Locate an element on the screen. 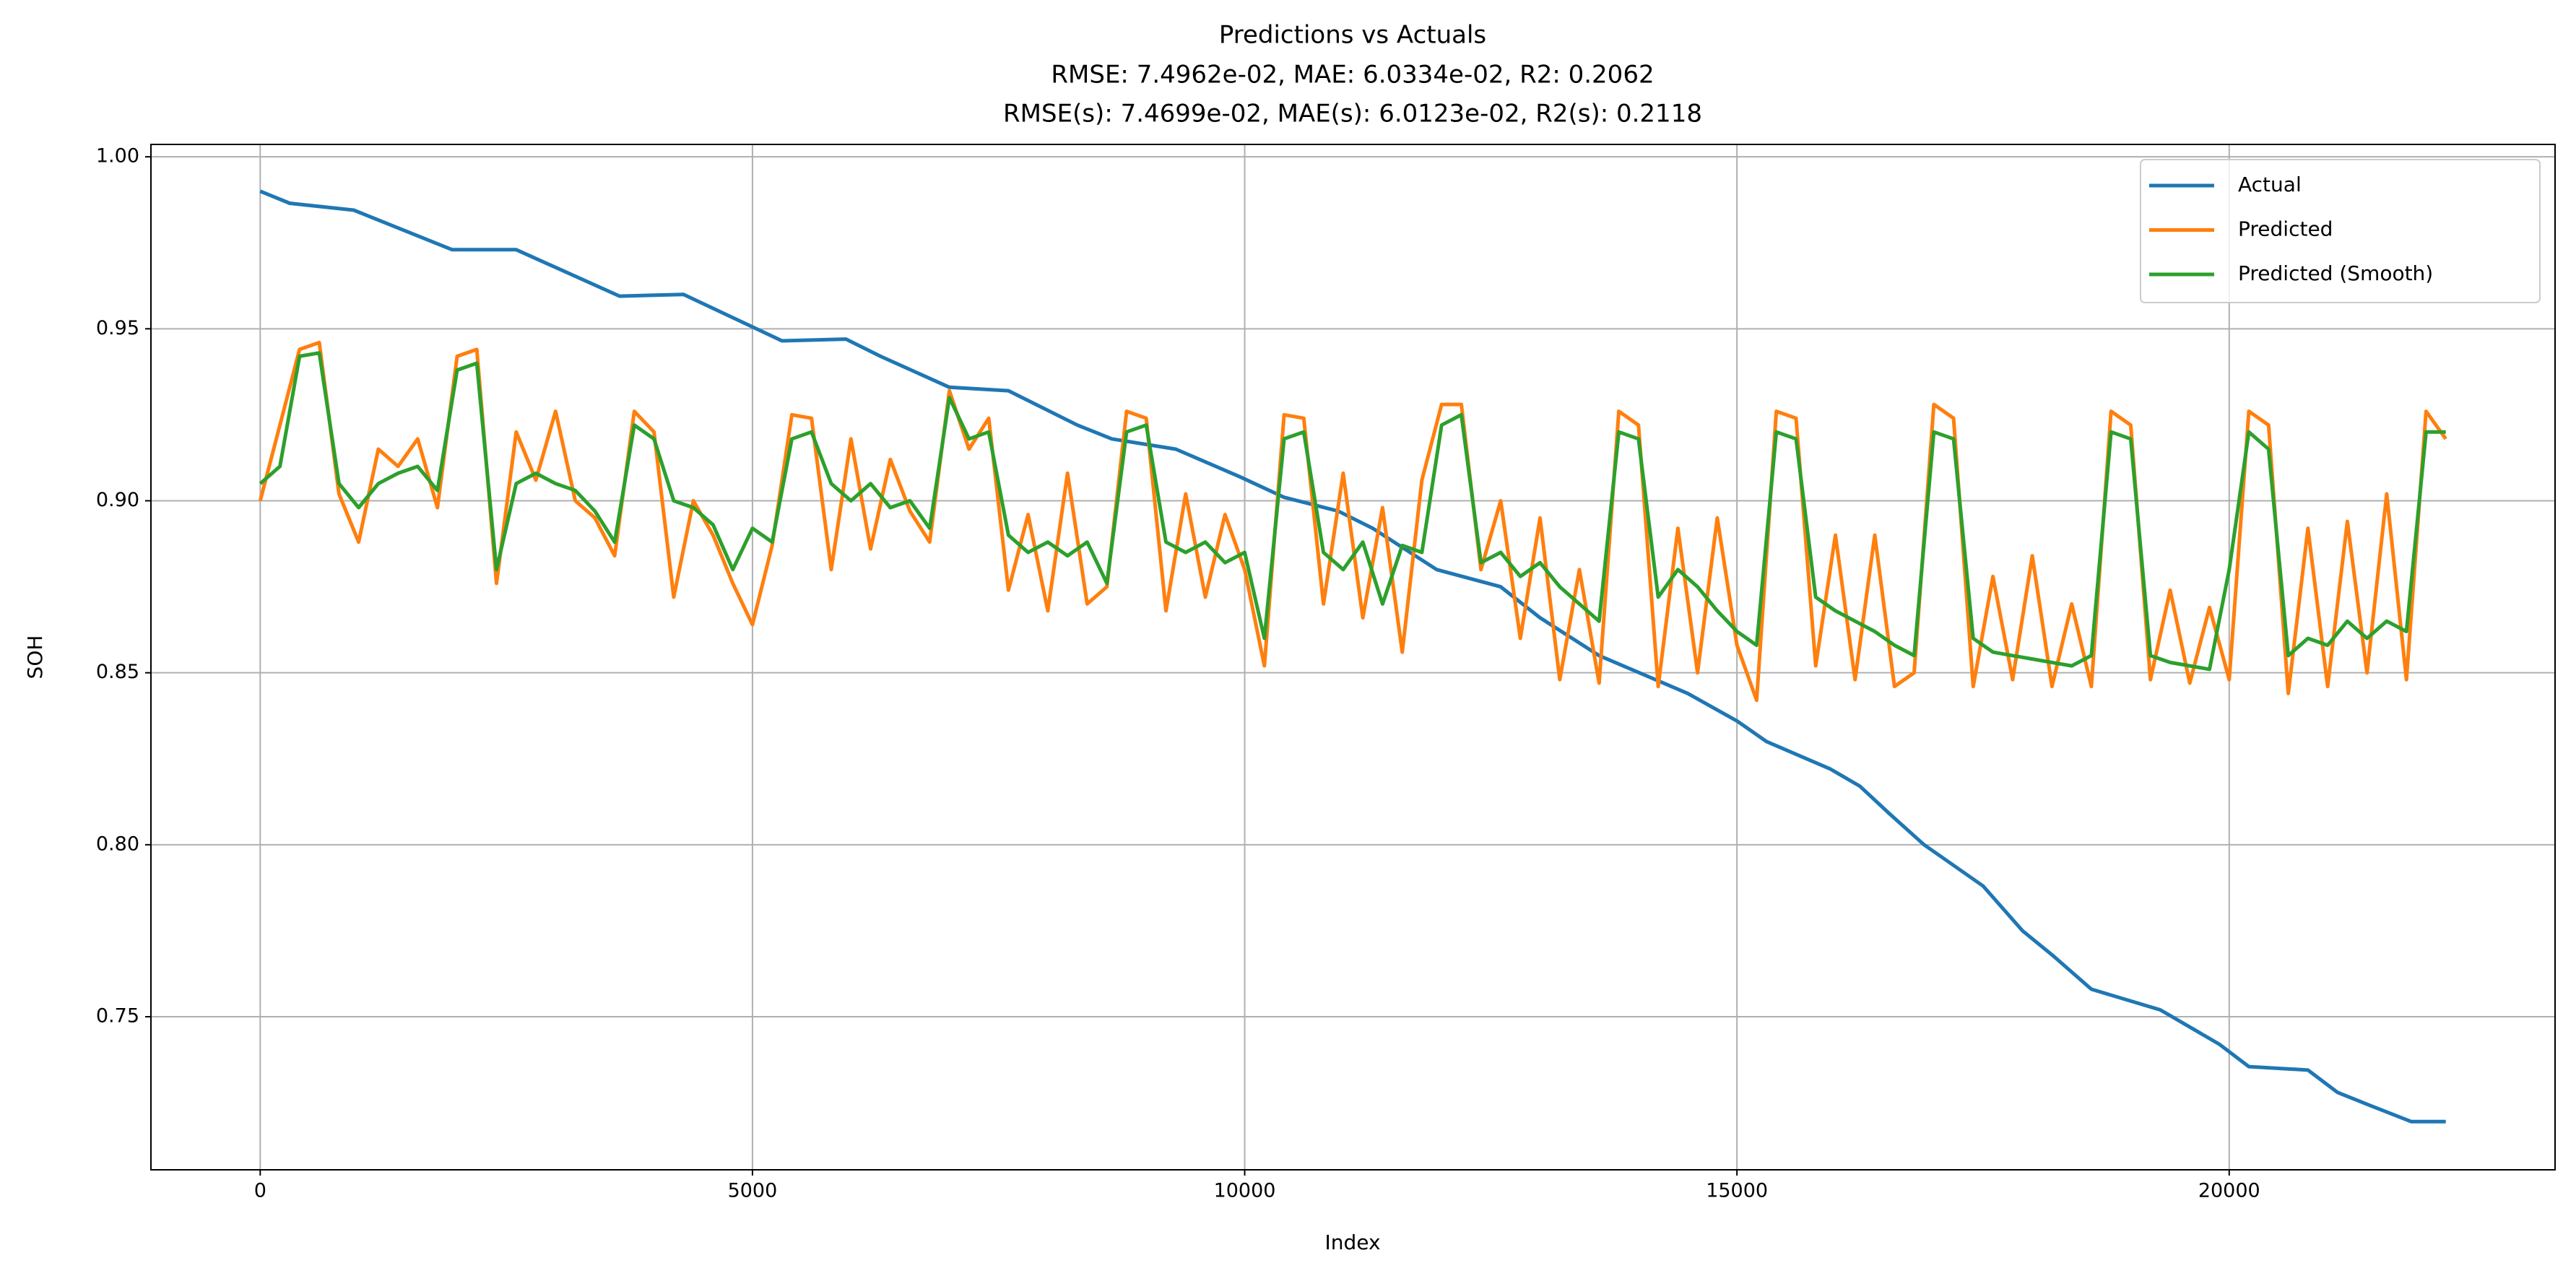 The image size is (2576, 1281). y-tick-label: 0.85 is located at coordinates (117, 672).